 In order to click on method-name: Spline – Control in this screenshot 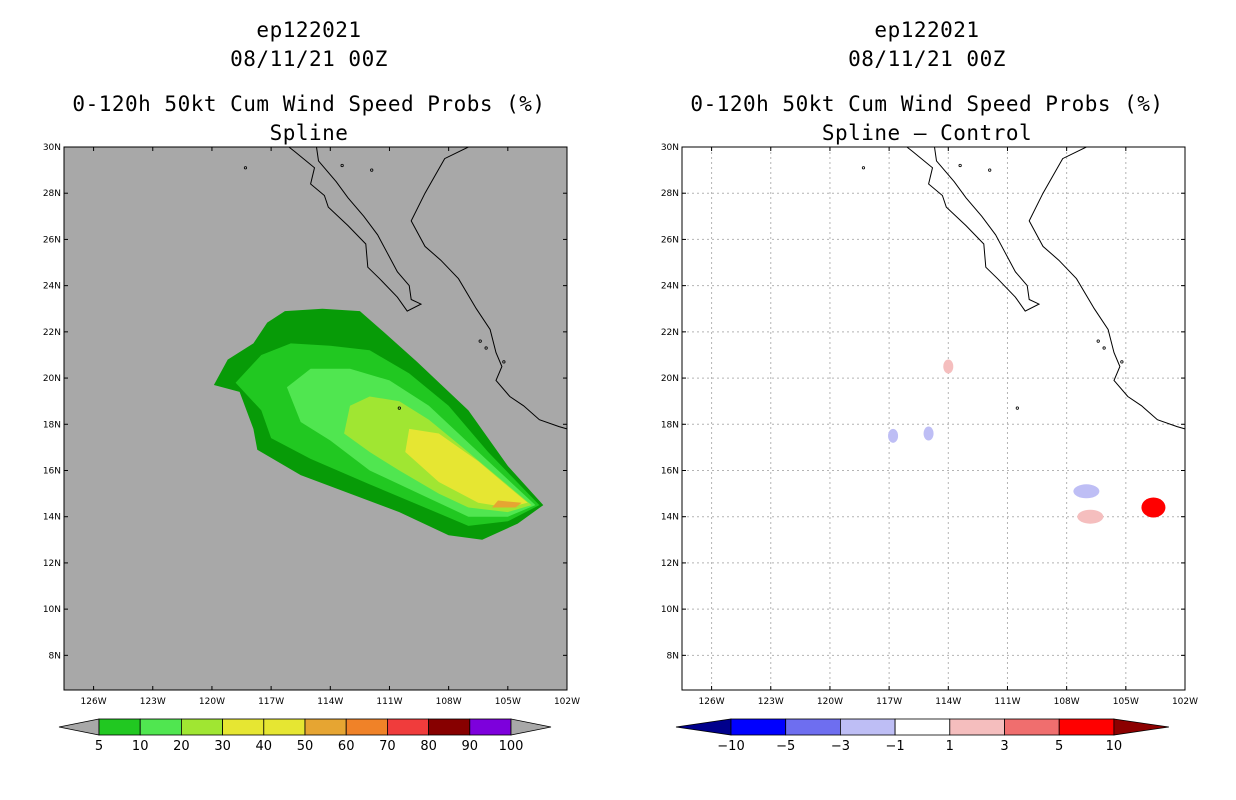, I will do `click(927, 133)`.